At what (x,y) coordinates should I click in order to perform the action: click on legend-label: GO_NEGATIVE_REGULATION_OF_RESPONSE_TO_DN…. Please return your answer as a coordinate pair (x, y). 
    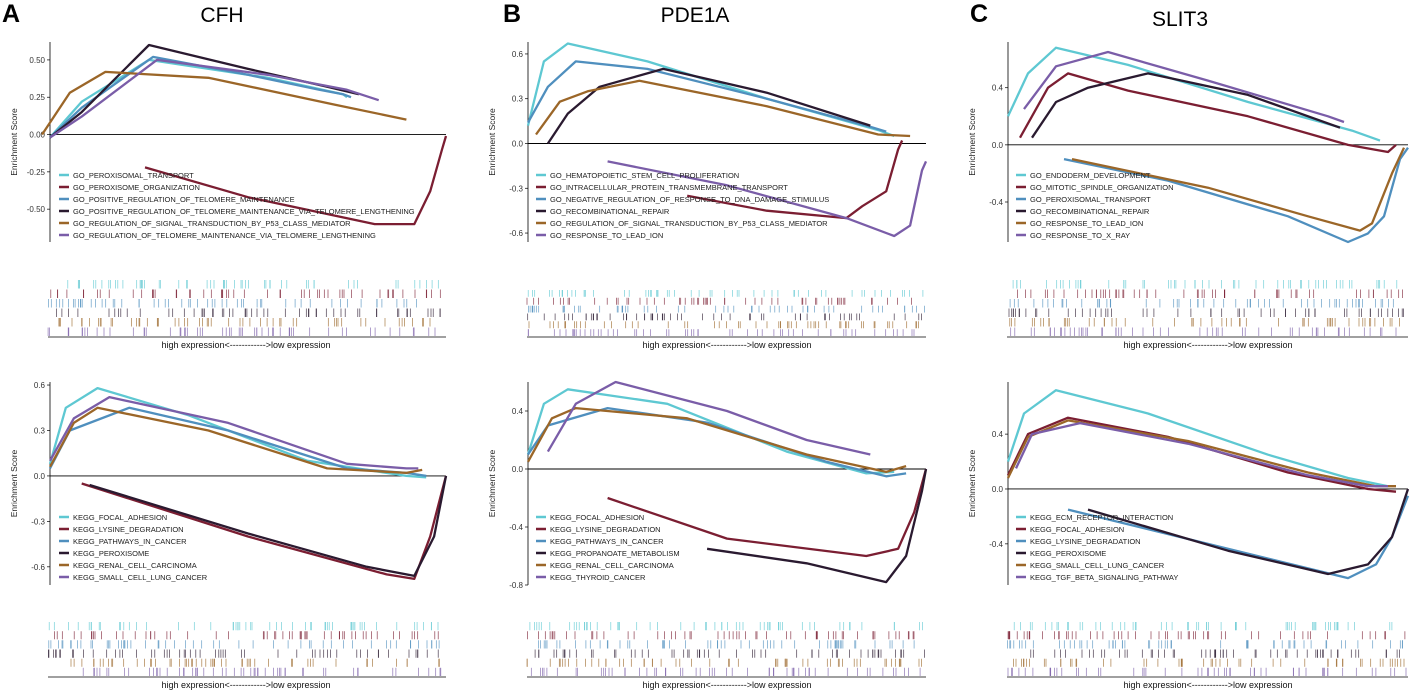
    Looking at the image, I should click on (689, 199).